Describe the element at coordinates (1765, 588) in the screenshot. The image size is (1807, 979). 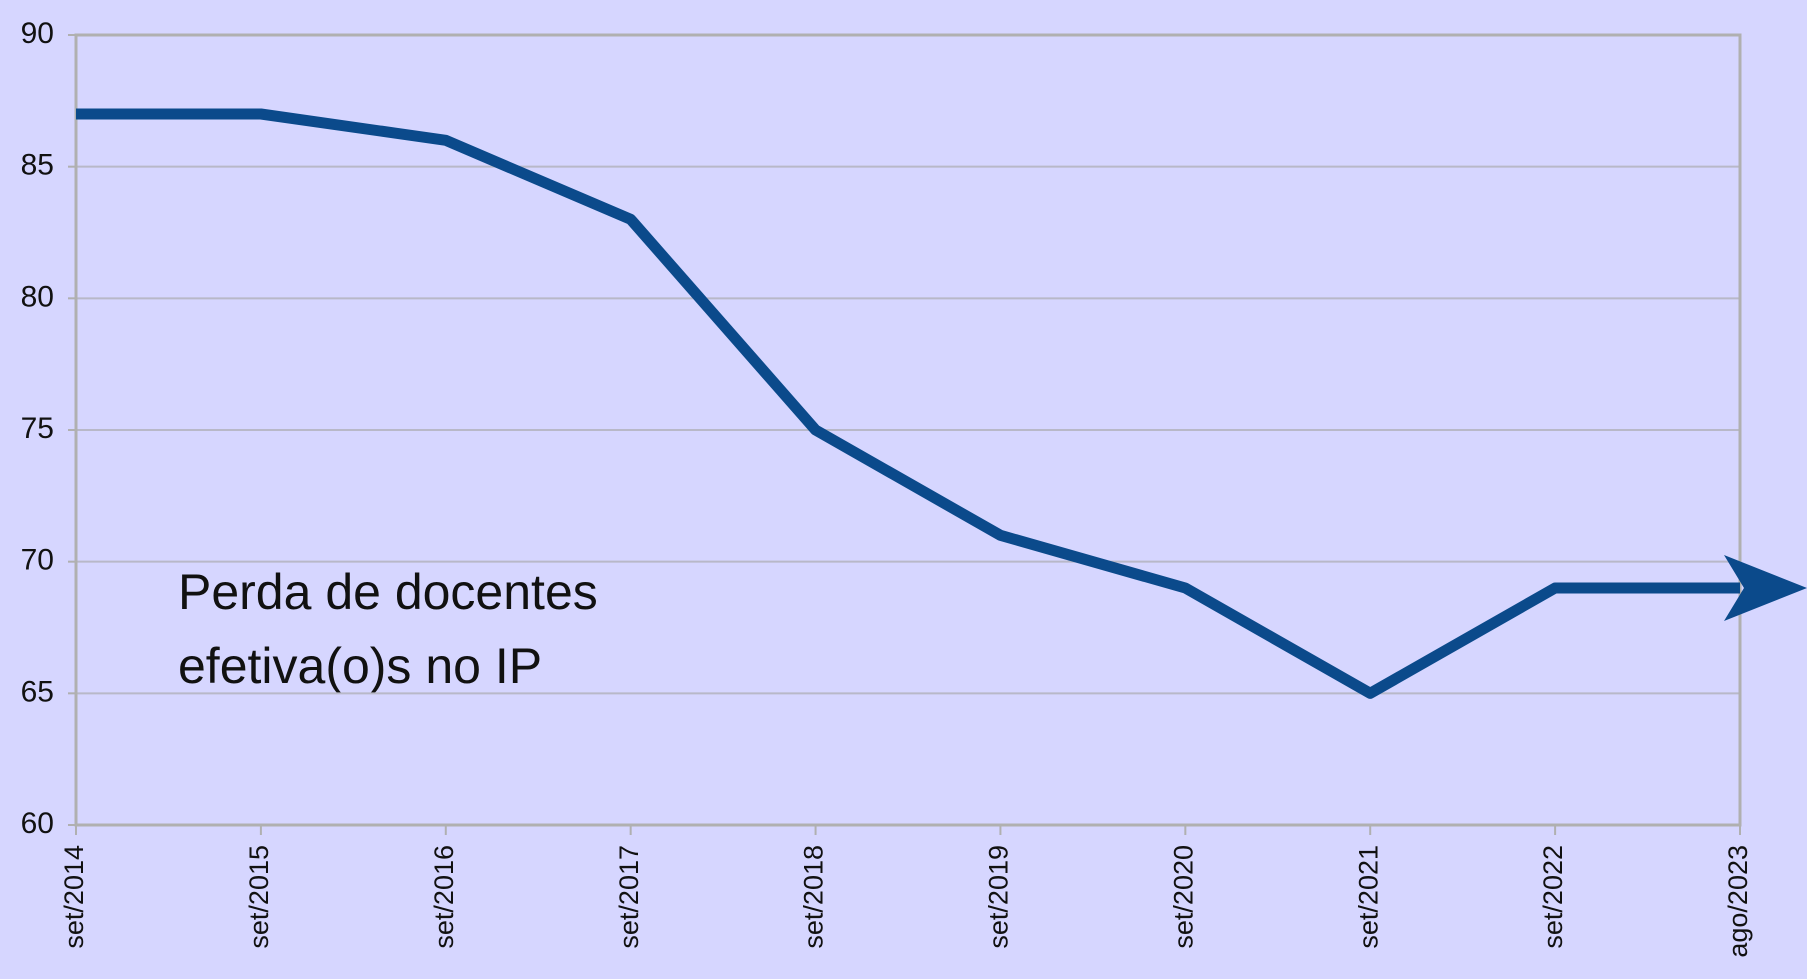
I see `arrow-head` at that location.